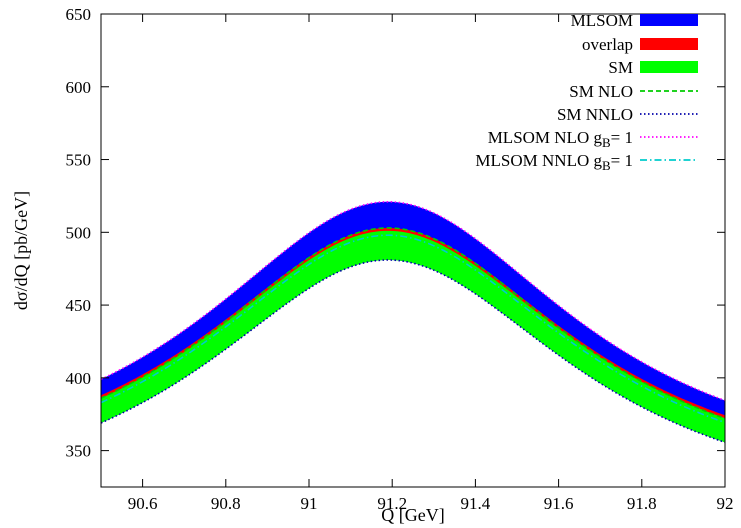 The height and width of the screenshot is (528, 741). I want to click on legend-label: MLSOM NNLO gB= 1, so click(554, 162).